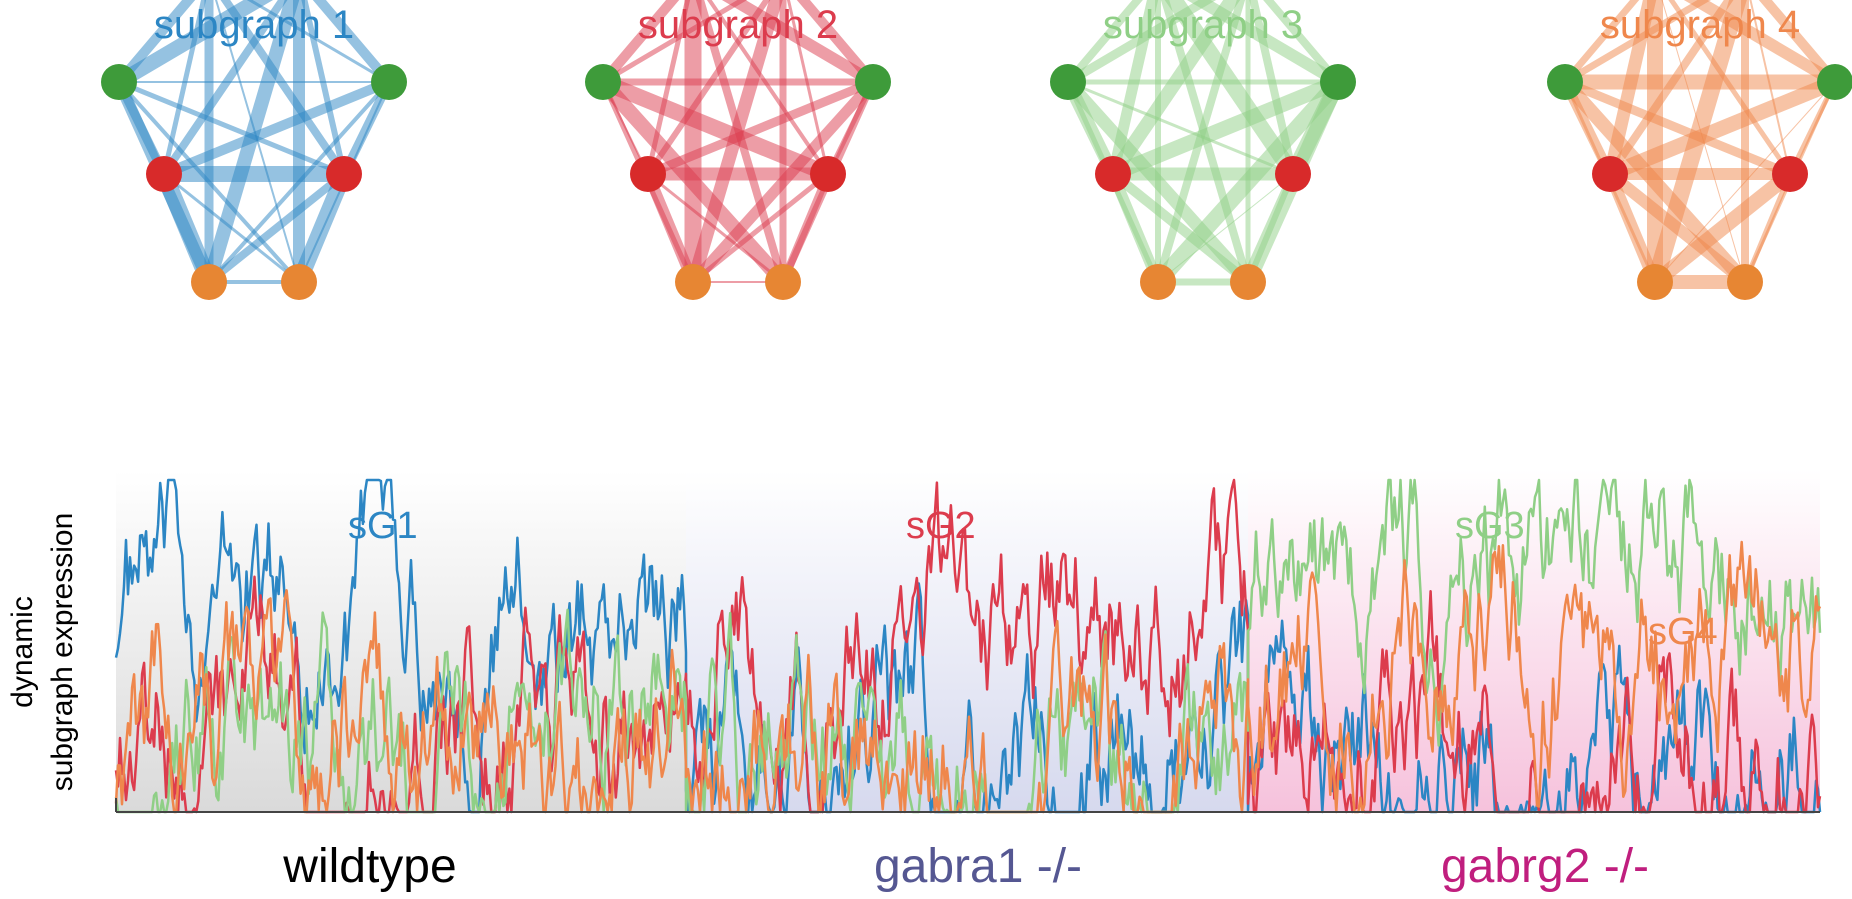 This screenshot has width=1852, height=899. I want to click on subgraph-panel-4: subgraph 4, so click(1699, 150).